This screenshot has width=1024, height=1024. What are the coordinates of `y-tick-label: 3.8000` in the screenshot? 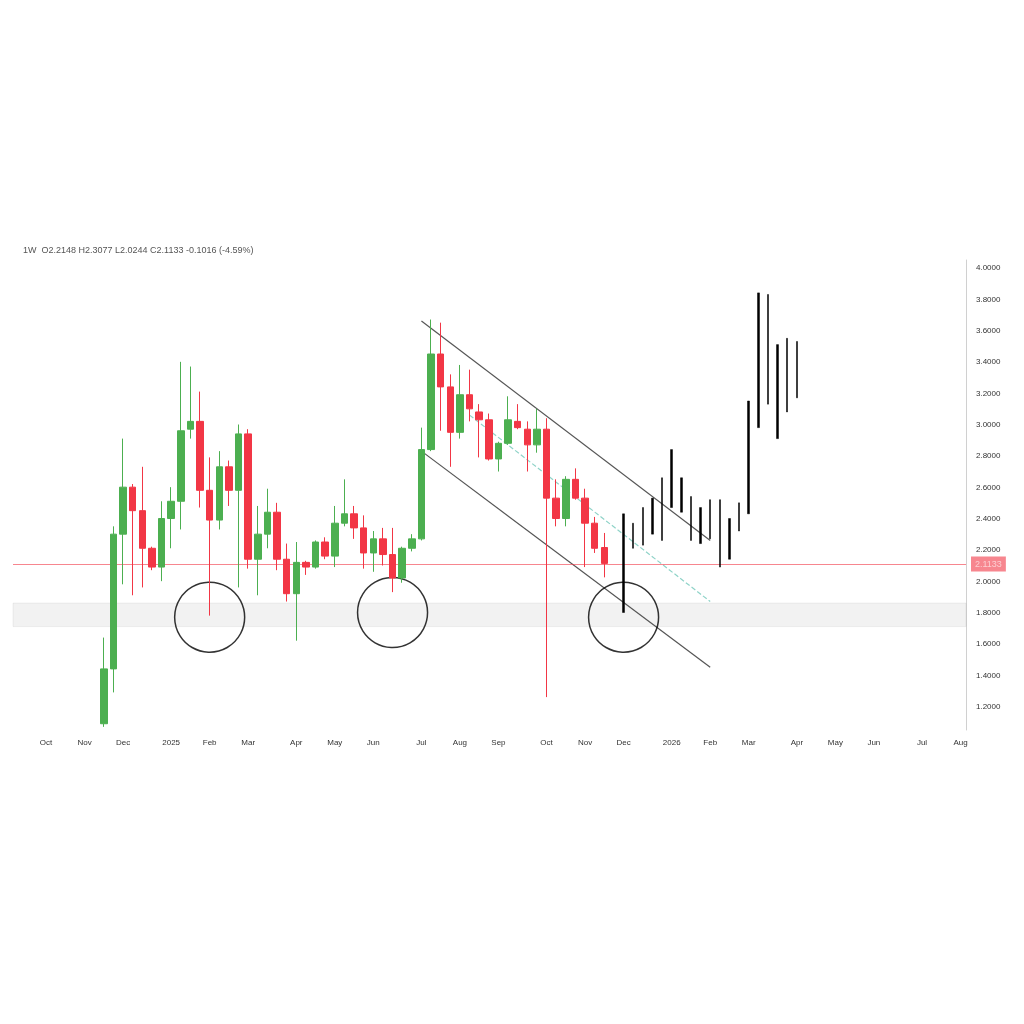 It's located at (989, 299).